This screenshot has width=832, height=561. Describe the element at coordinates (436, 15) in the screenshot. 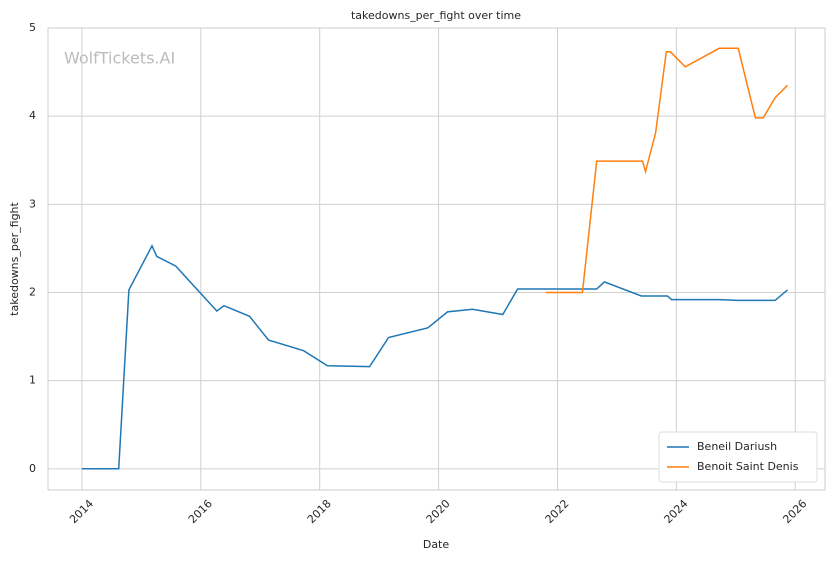

I see `chart-title: takedowns_per_fight over time` at that location.